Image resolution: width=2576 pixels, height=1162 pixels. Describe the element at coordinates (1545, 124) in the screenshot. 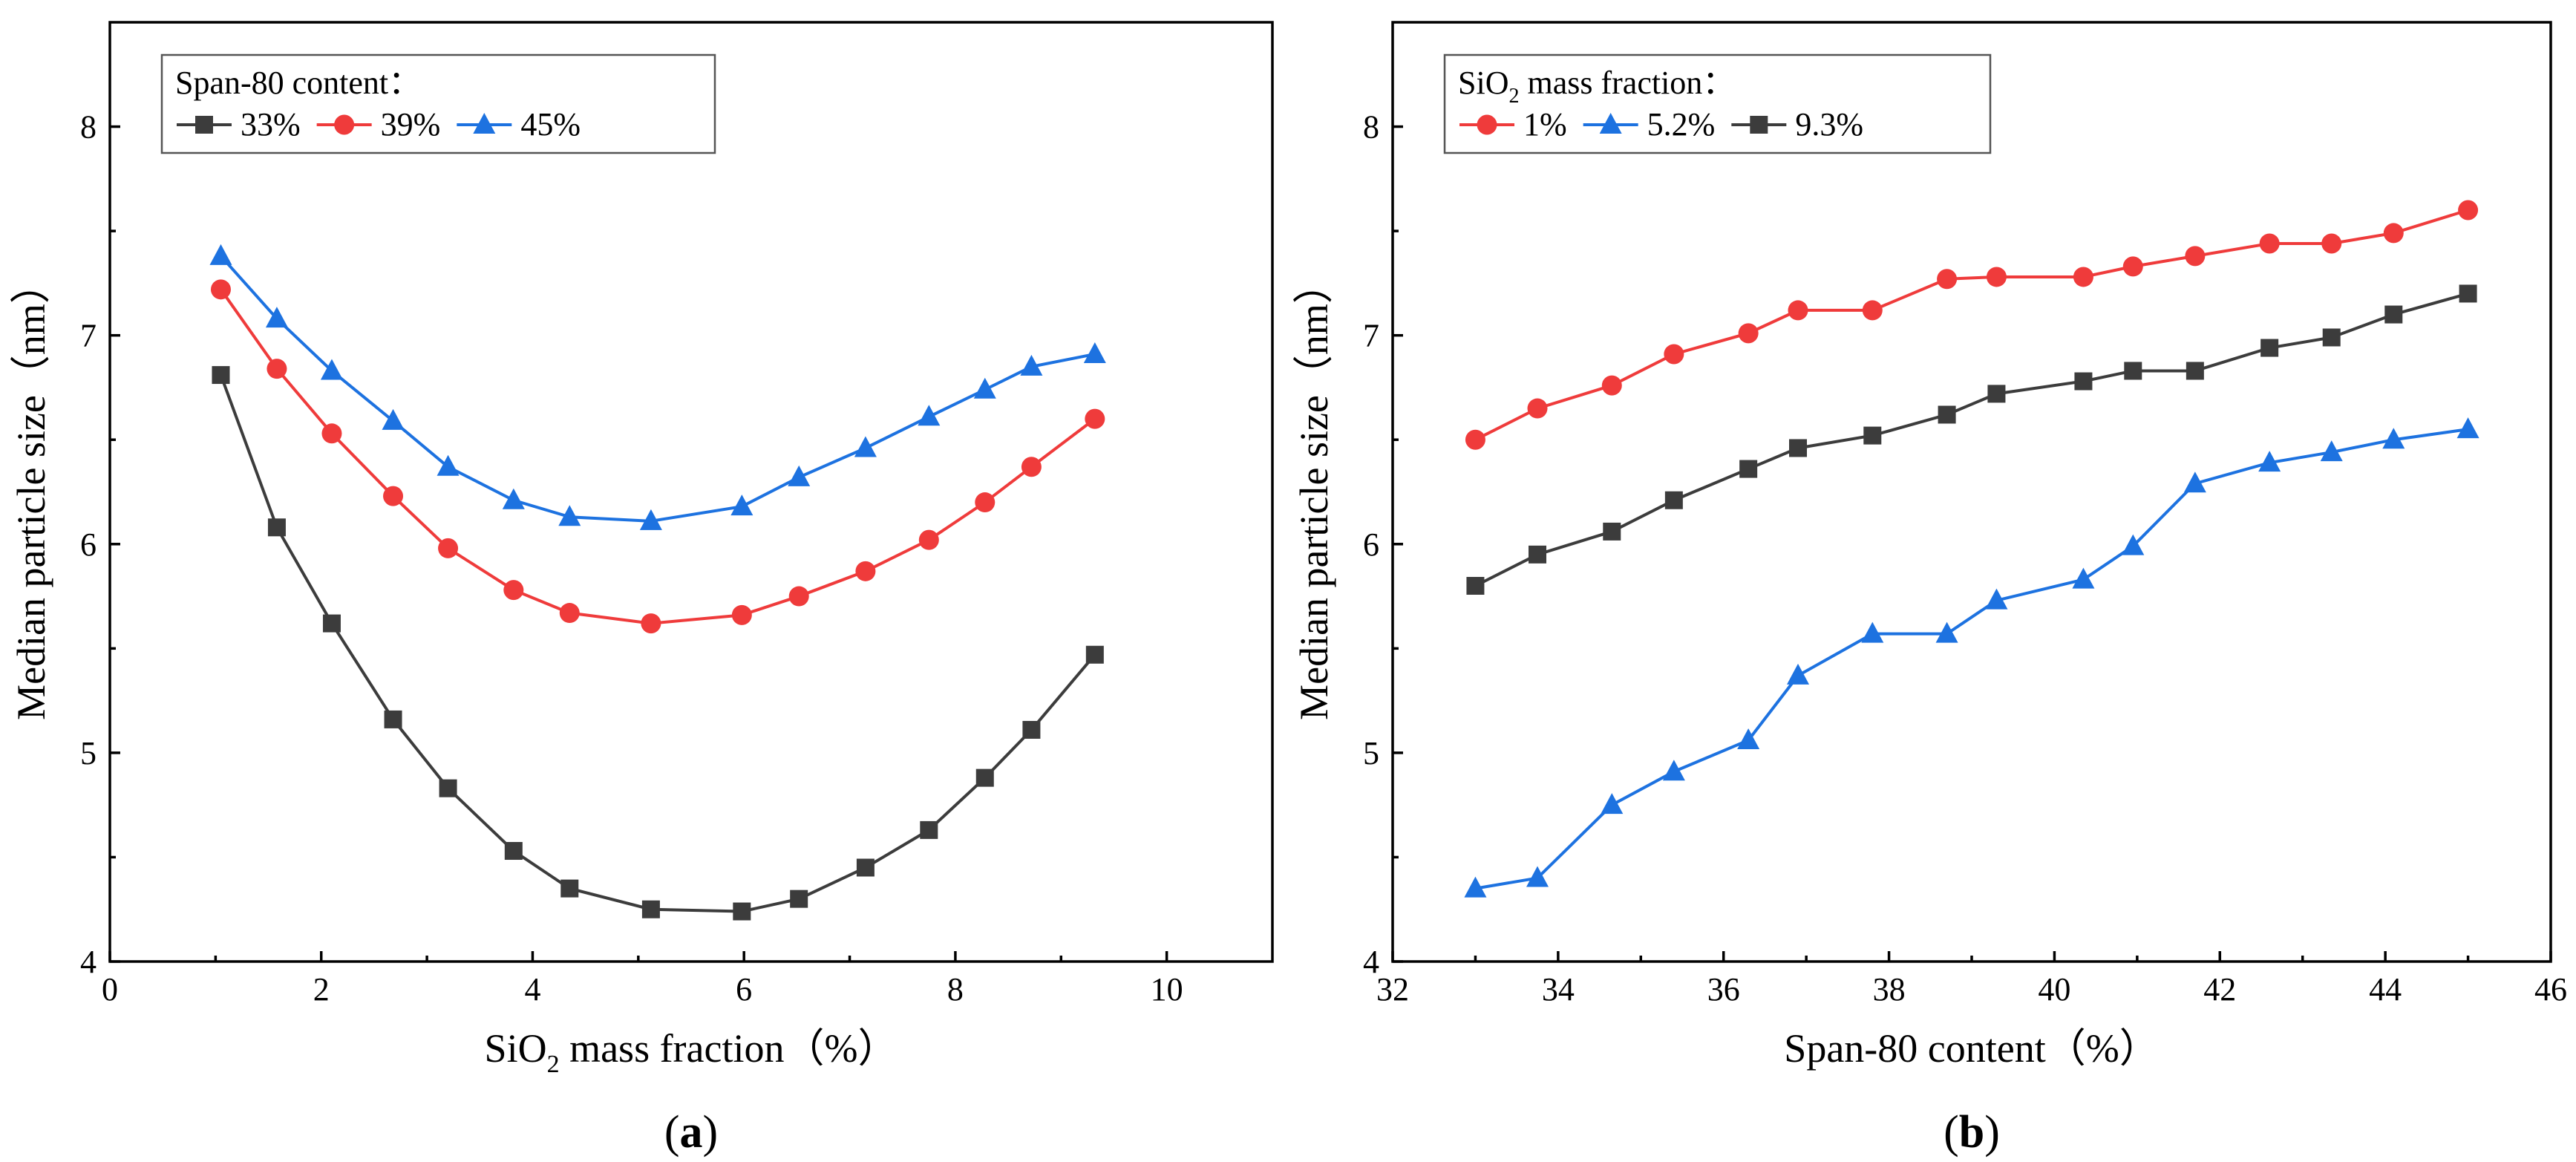

I see `legend-label: 1%` at that location.